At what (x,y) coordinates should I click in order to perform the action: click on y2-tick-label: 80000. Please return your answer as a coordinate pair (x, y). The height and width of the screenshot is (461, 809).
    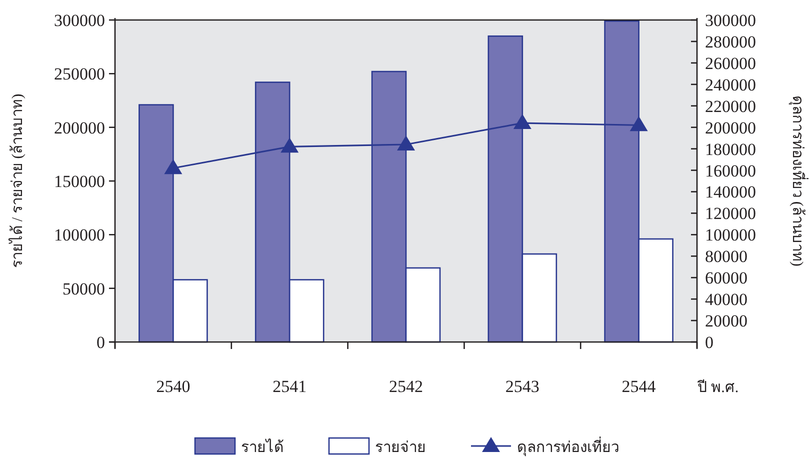
    Looking at the image, I should click on (726, 256).